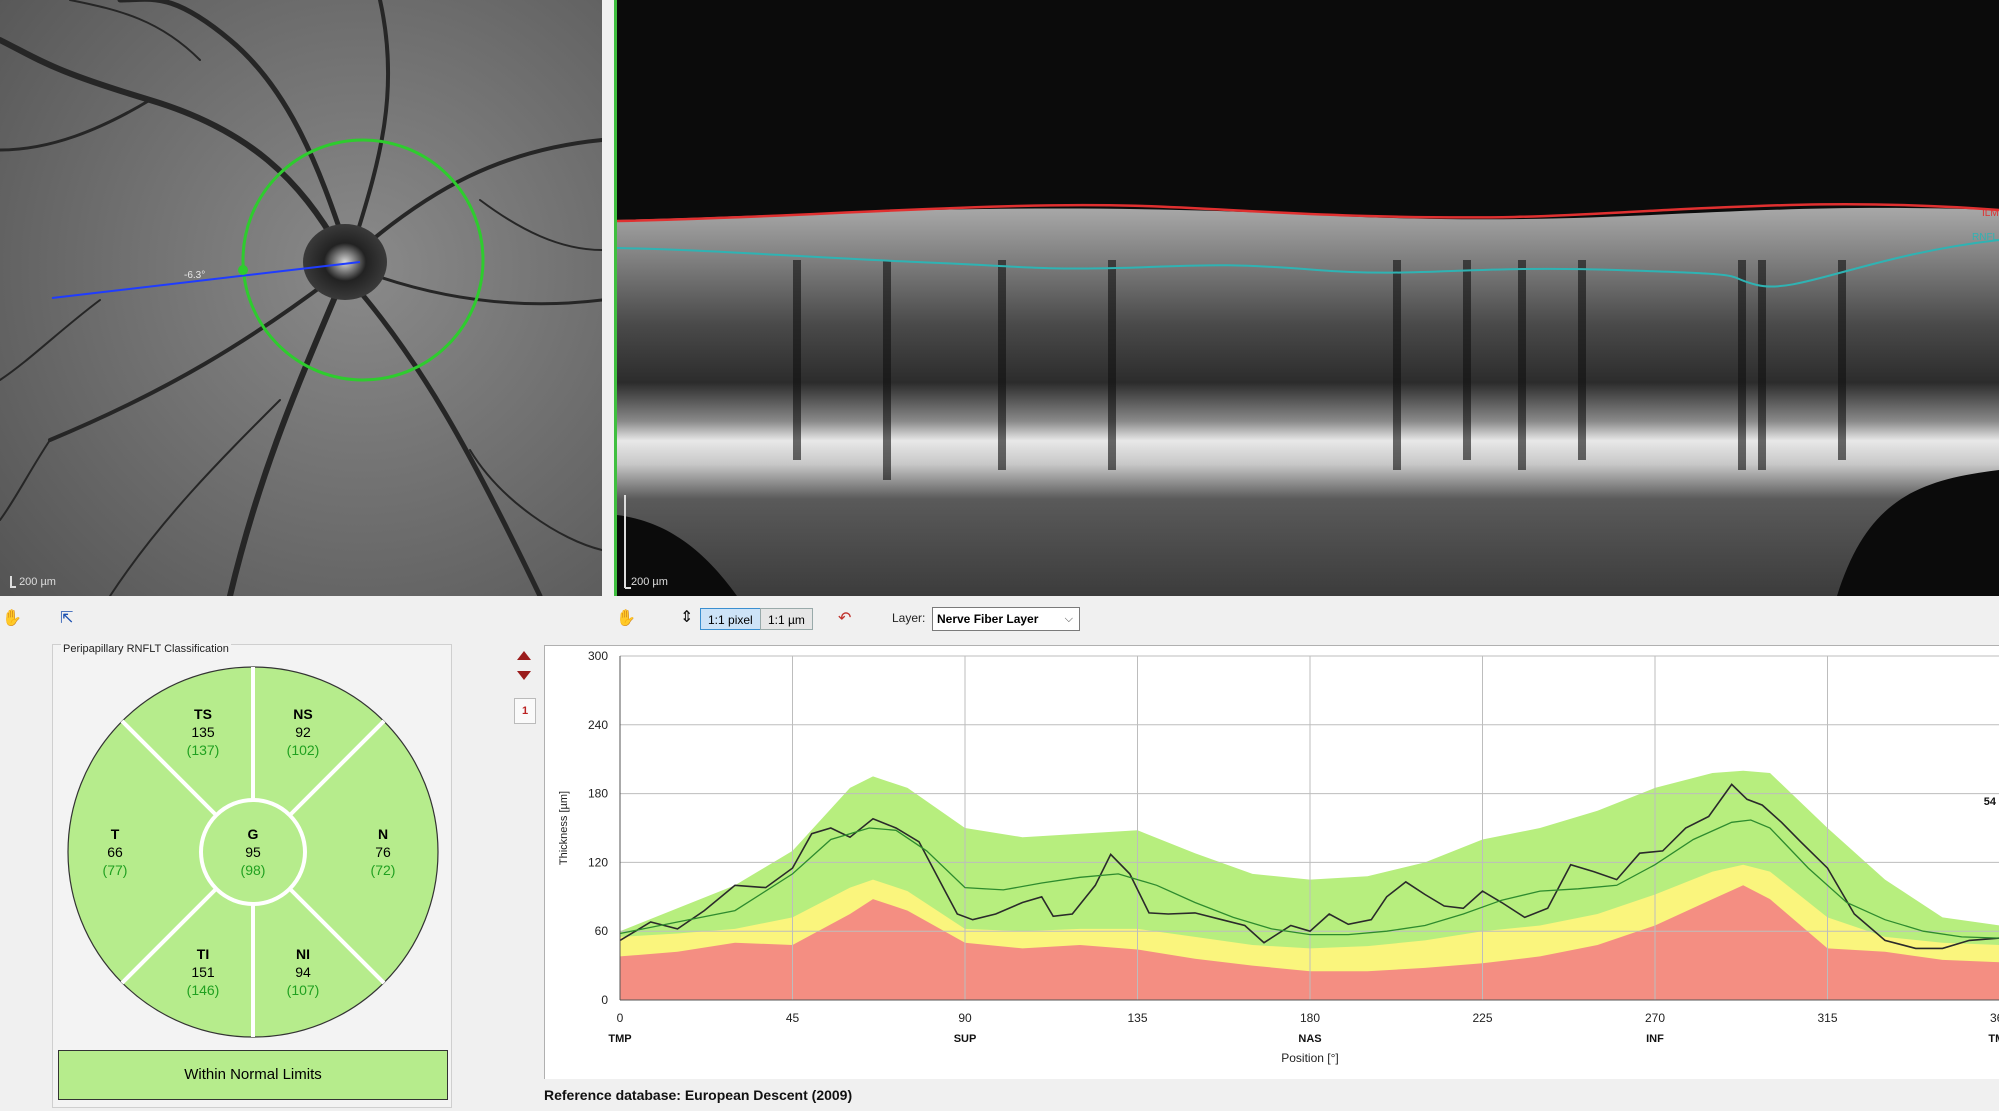 This screenshot has width=1999, height=1111. I want to click on sector-ts-value: 135, so click(203, 732).